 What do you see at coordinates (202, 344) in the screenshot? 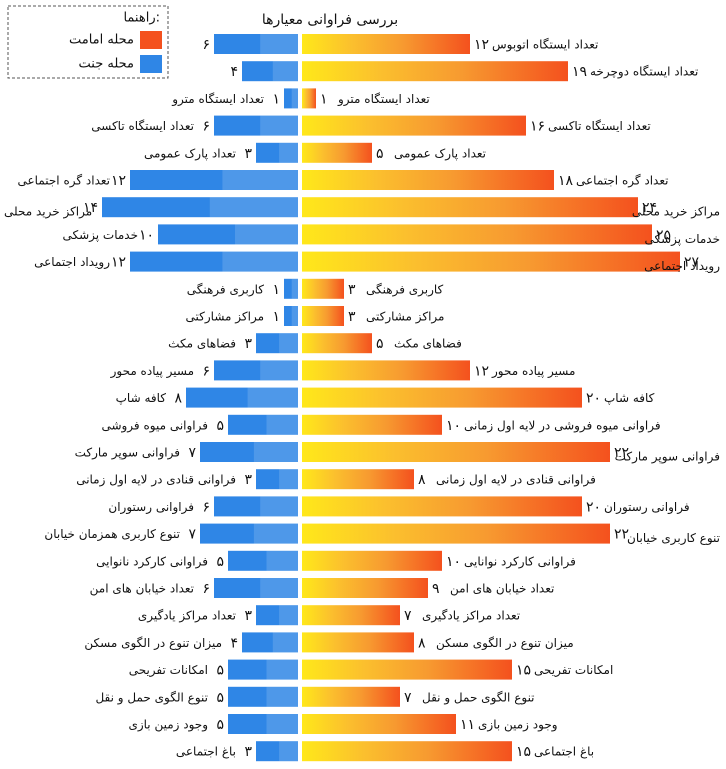
I see `bar-label: فضاهای مکث` at bounding box center [202, 344].